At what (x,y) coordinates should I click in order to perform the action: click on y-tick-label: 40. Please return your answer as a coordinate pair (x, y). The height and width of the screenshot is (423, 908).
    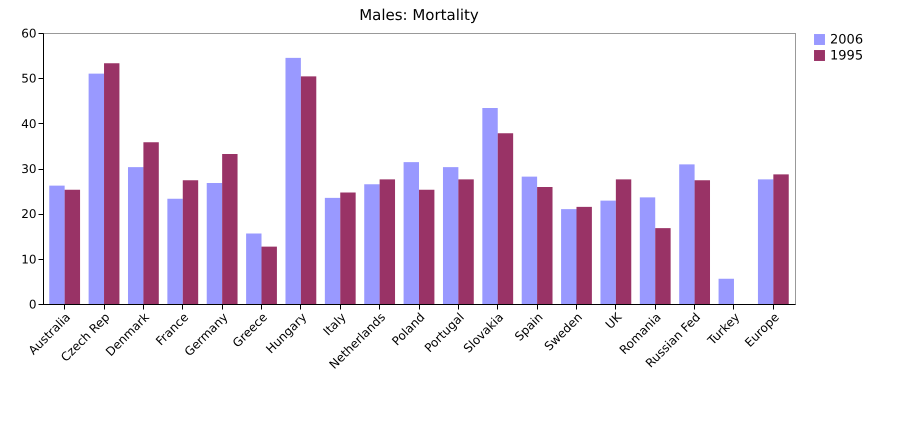
    Looking at the image, I should click on (28, 123).